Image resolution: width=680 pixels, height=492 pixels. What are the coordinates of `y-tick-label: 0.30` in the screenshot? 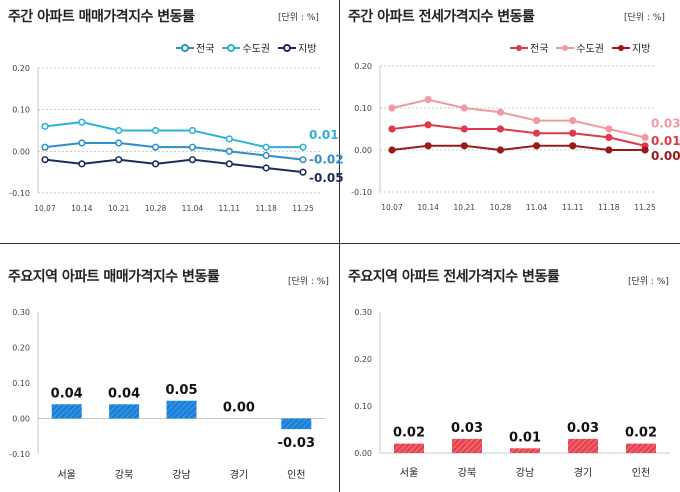 It's located at (363, 312).